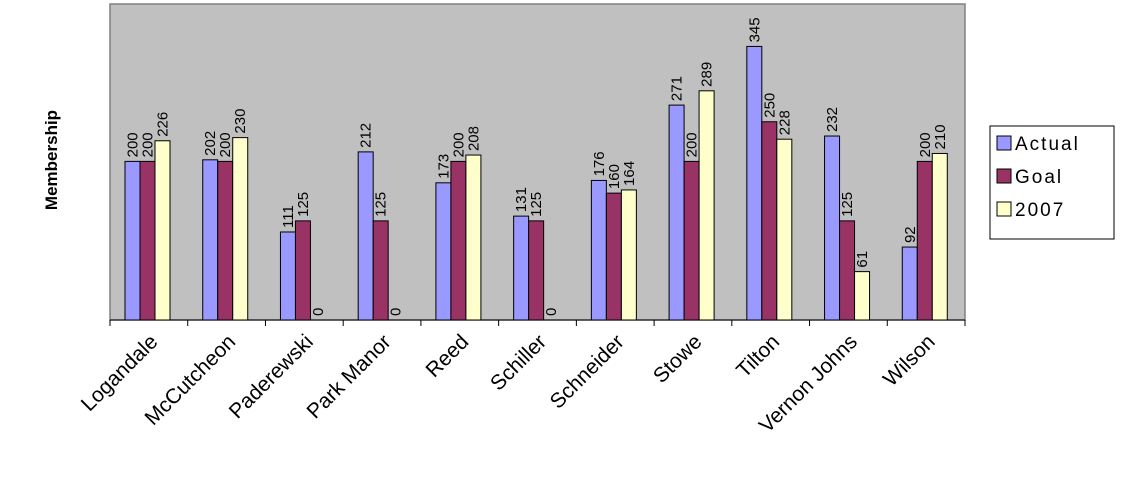 This screenshot has width=1122, height=478. I want to click on data-label-actual: 202, so click(210, 143).